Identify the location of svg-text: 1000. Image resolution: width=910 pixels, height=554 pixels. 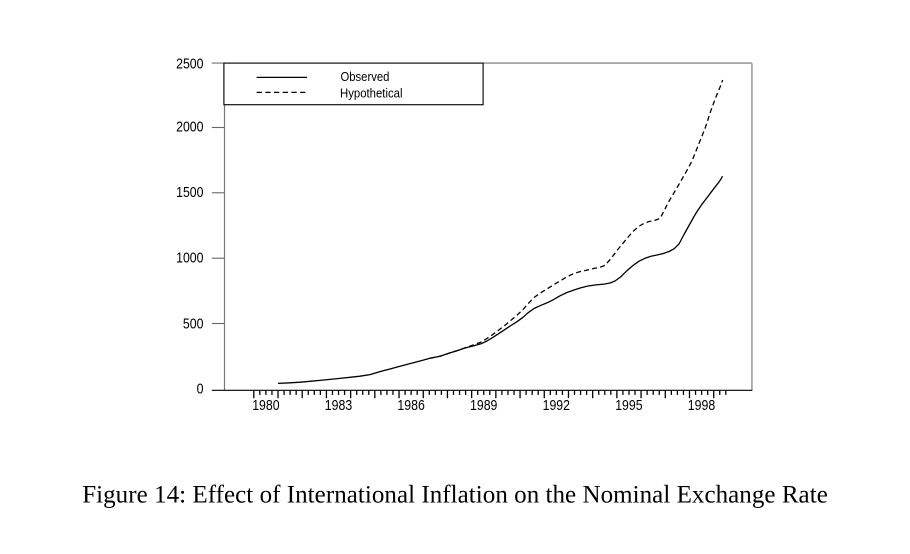
(189, 257).